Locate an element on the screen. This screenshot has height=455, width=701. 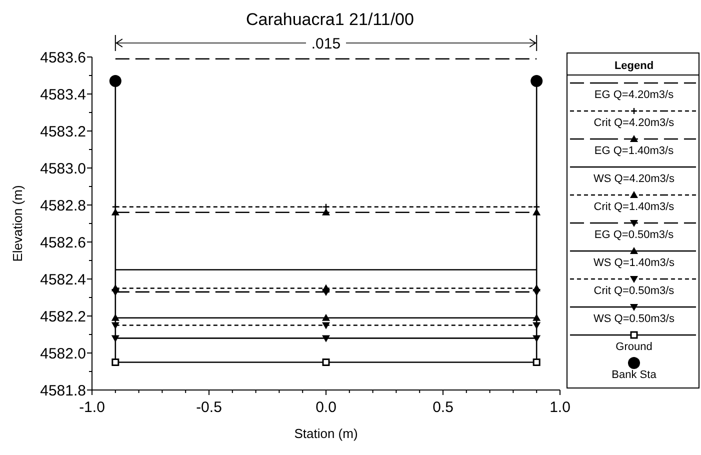
x-axis-title: Station (m) is located at coordinates (326, 433).